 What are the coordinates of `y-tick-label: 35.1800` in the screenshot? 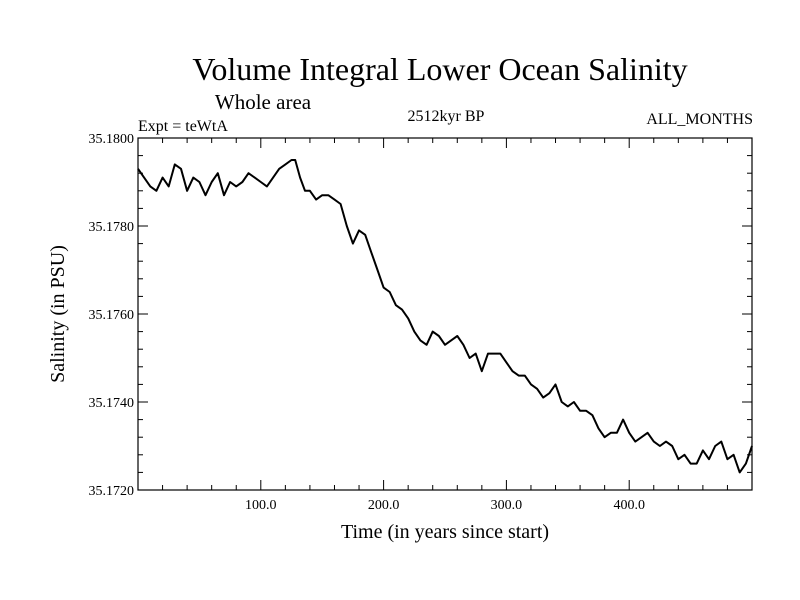 It's located at (112, 139).